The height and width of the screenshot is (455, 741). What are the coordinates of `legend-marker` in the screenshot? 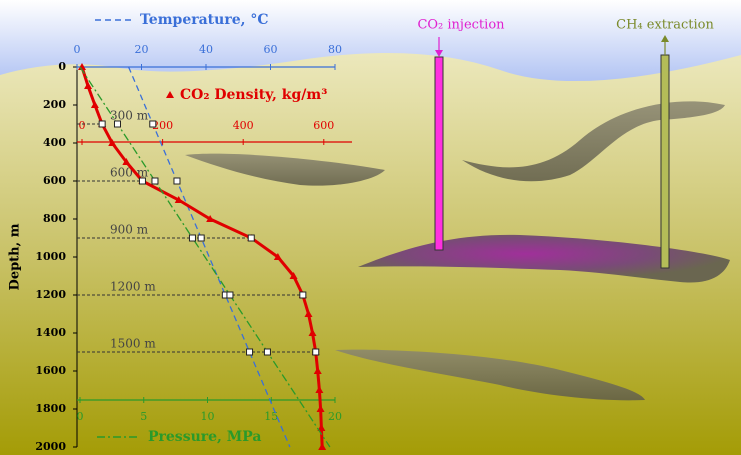 It's located at (170, 94).